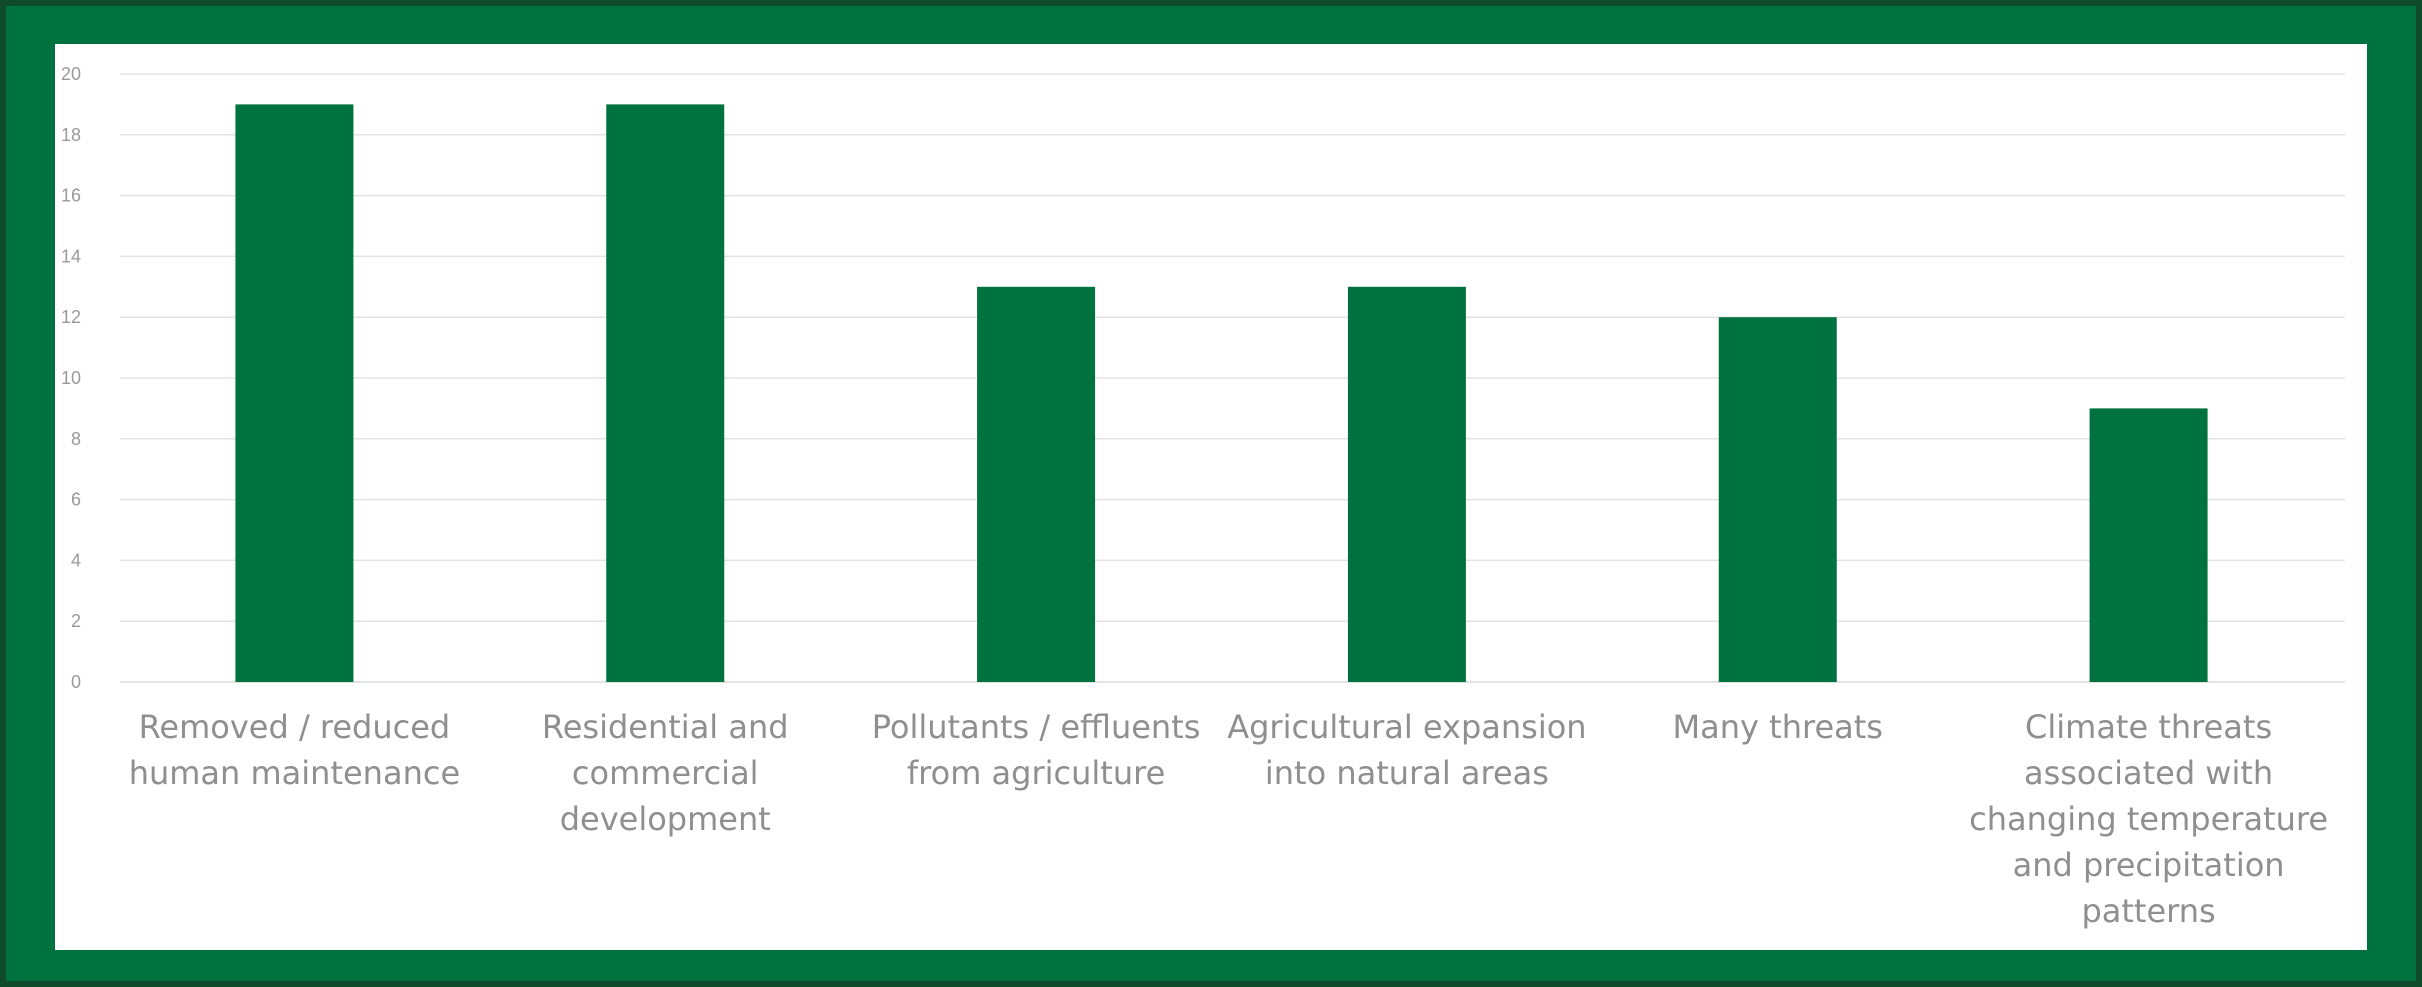  I want to click on y-tick-label: 10, so click(71, 378).